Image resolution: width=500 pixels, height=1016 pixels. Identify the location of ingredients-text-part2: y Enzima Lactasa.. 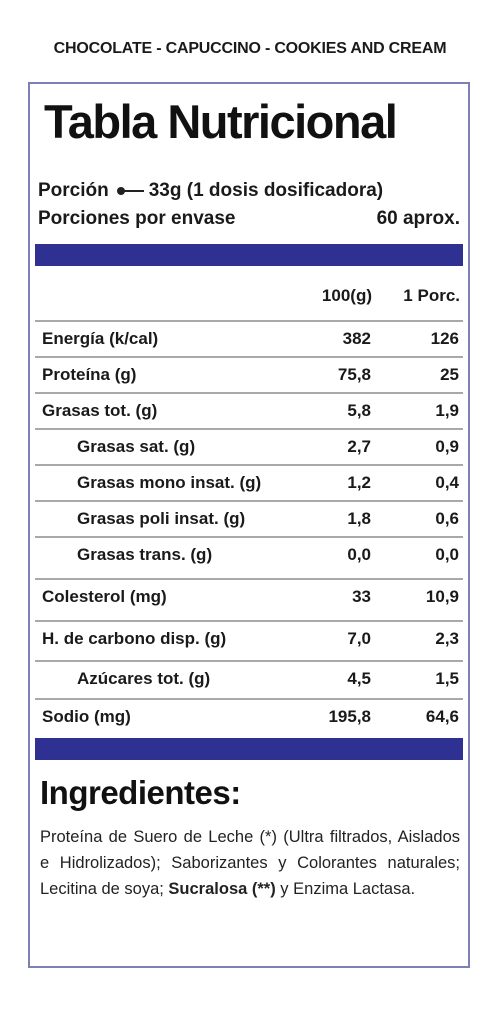
(345, 889).